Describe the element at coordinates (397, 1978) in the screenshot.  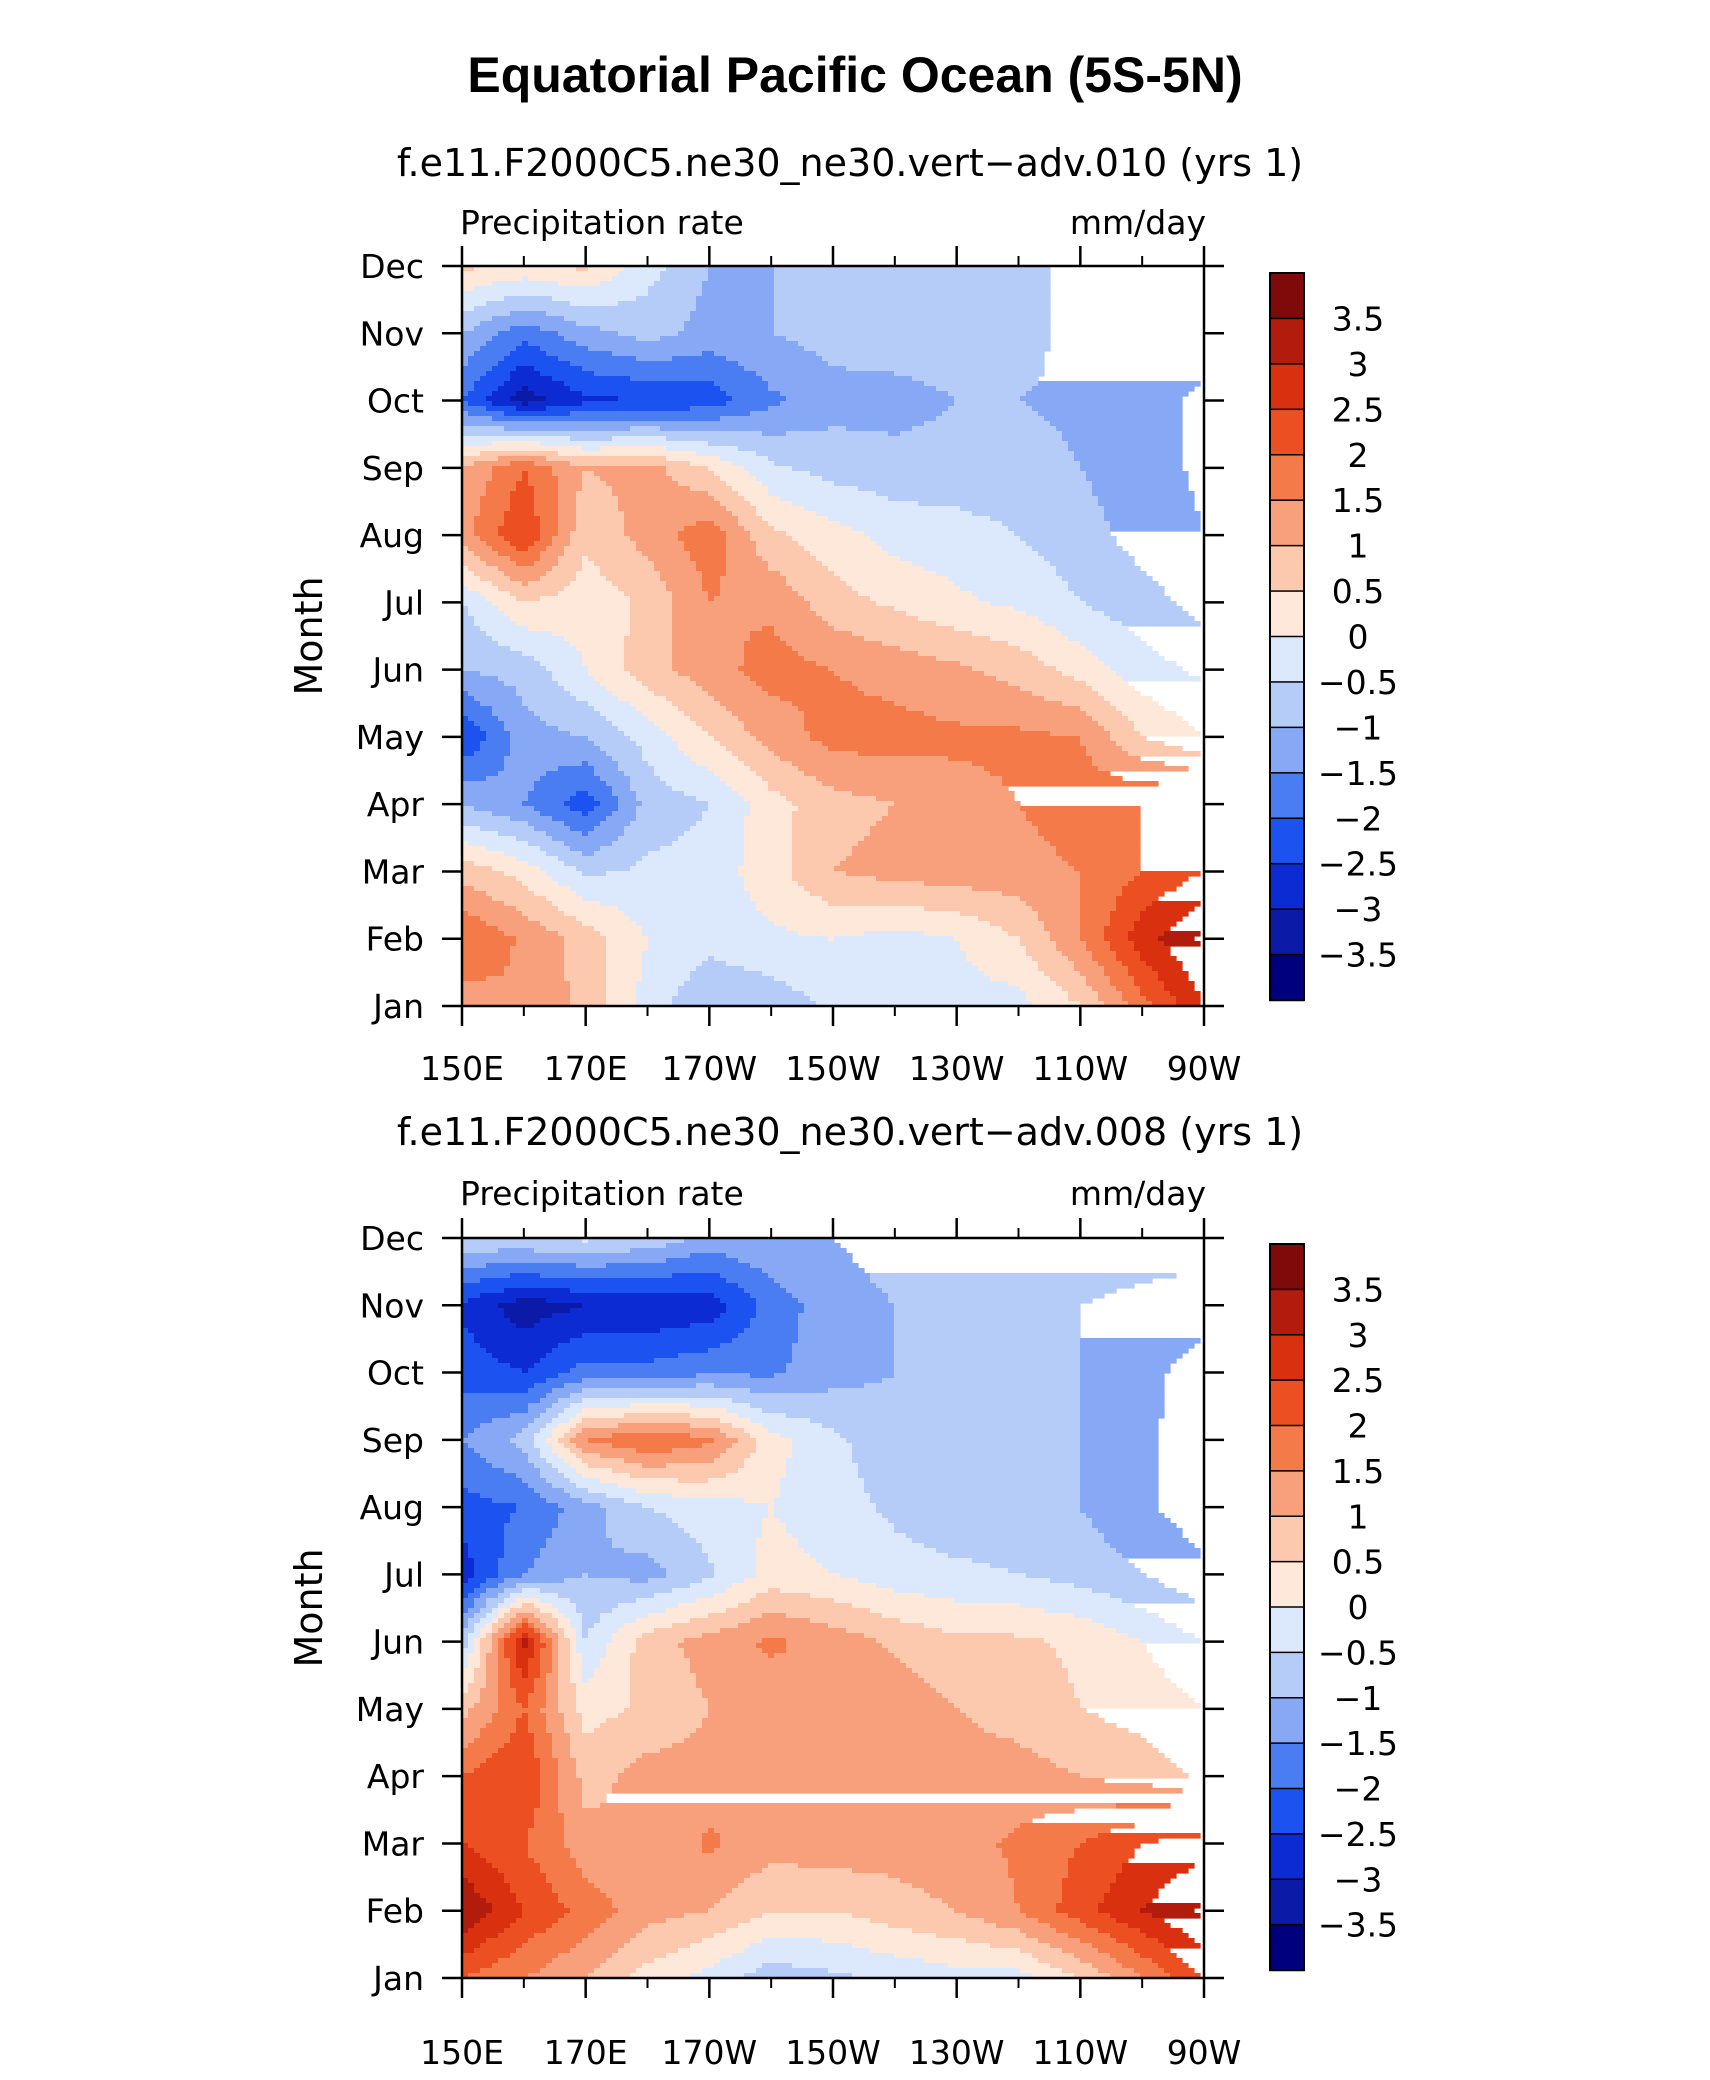
I see `y-tick-label: Jan` at that location.